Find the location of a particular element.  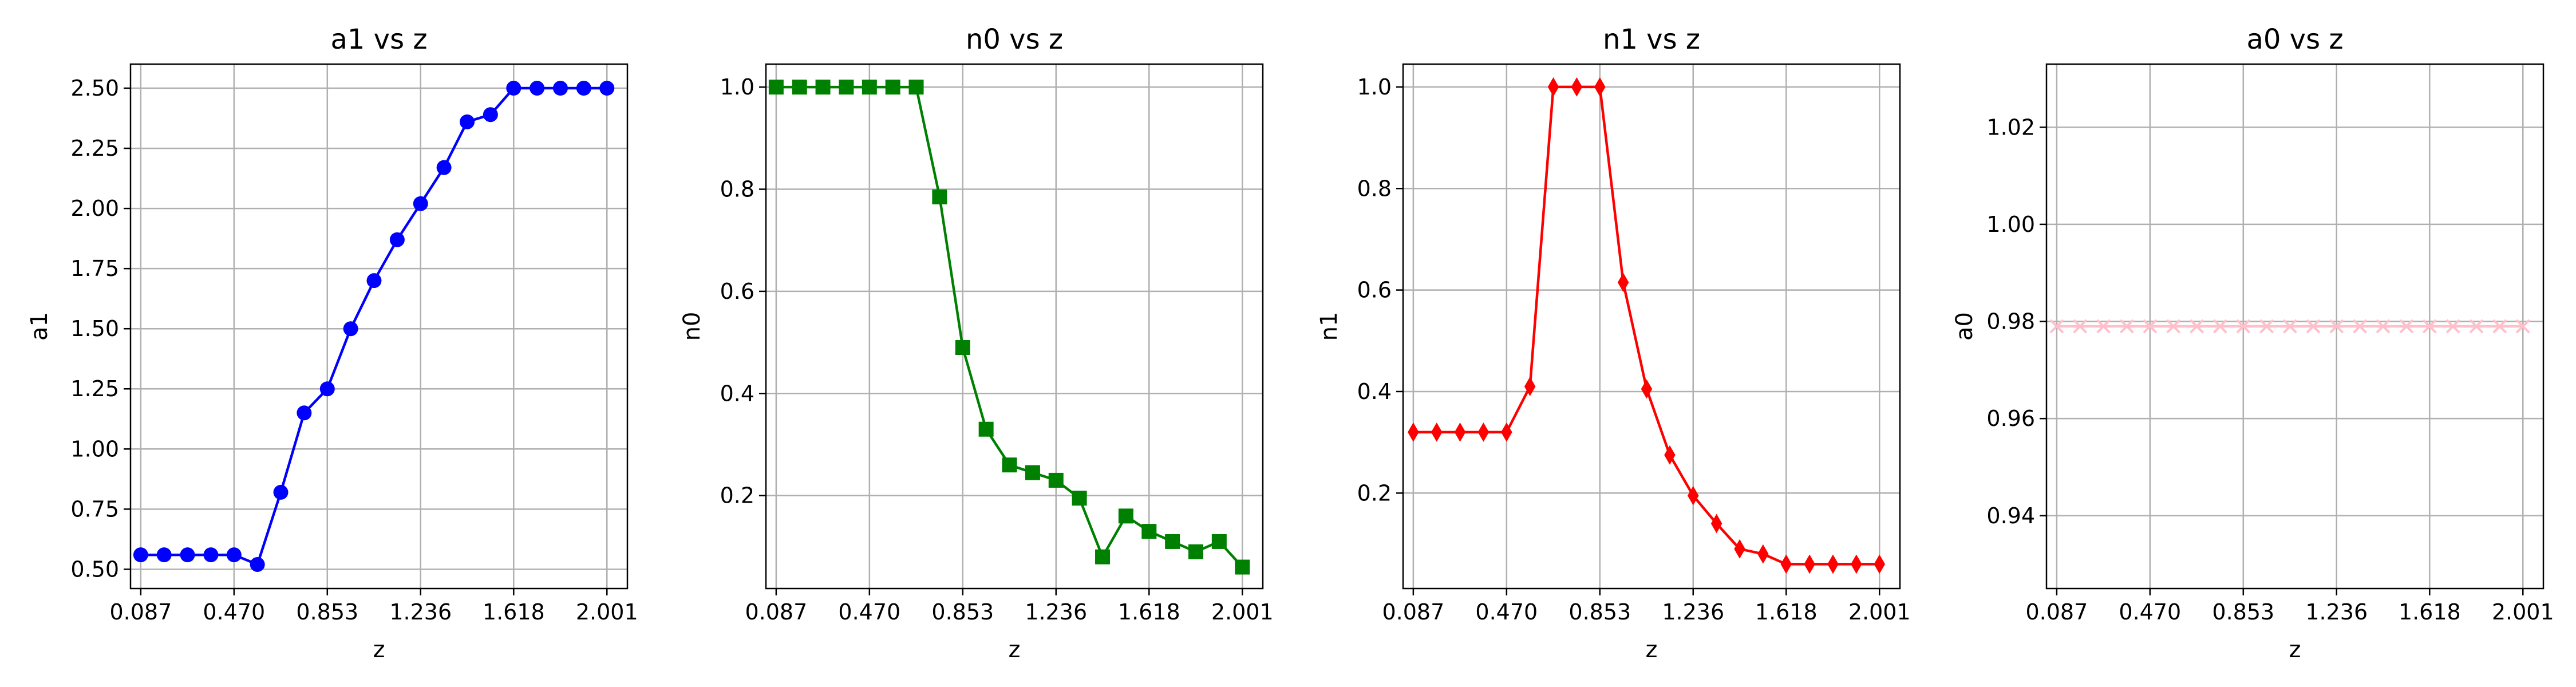

y-tick-label: 0.8 is located at coordinates (737, 189).